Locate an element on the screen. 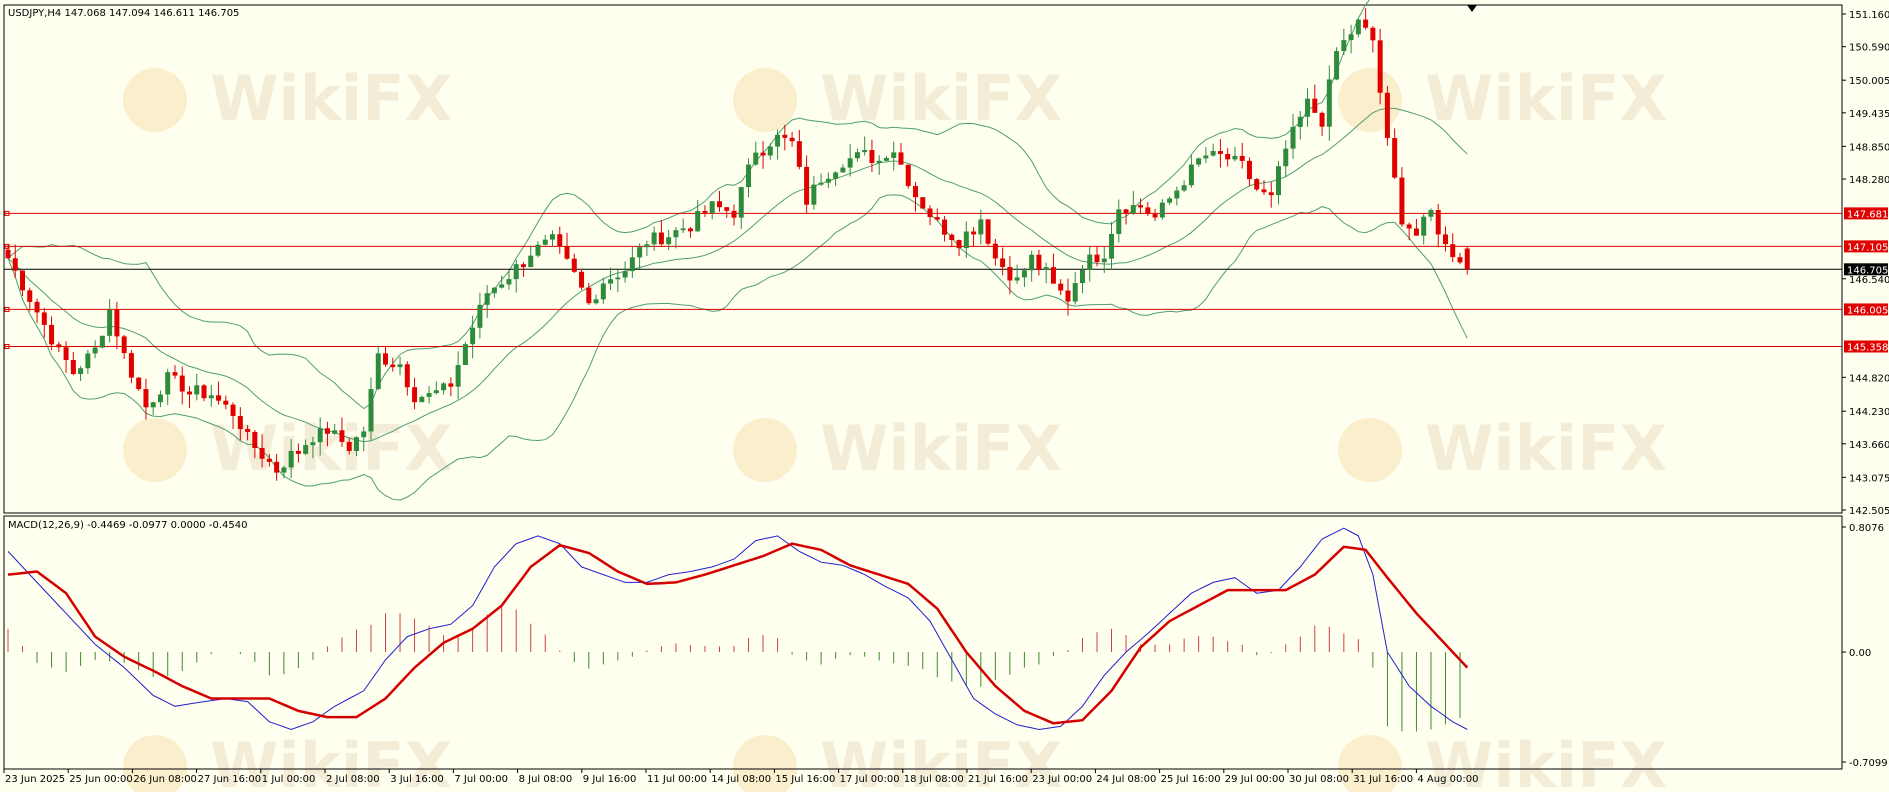 The image size is (1889, 796). time-axis-label: 26 Jun 08:00 is located at coordinates (165, 779).